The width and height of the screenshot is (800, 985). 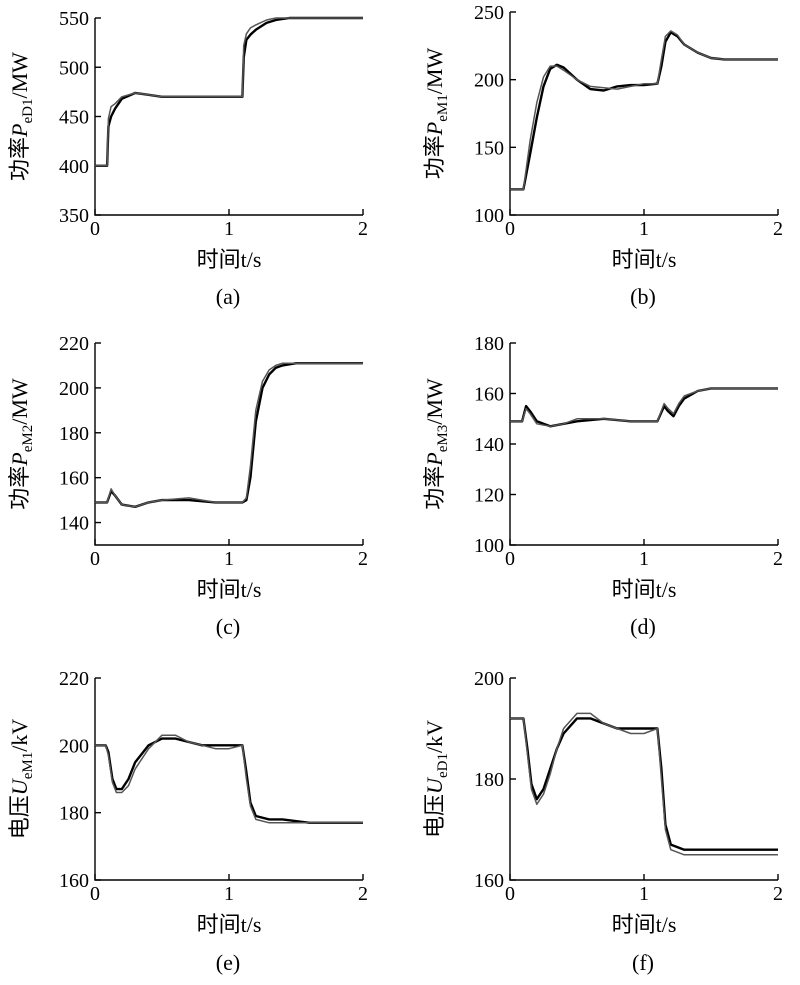 I want to click on y-axis-title: 功率PeM1/MW, so click(x=436, y=114).